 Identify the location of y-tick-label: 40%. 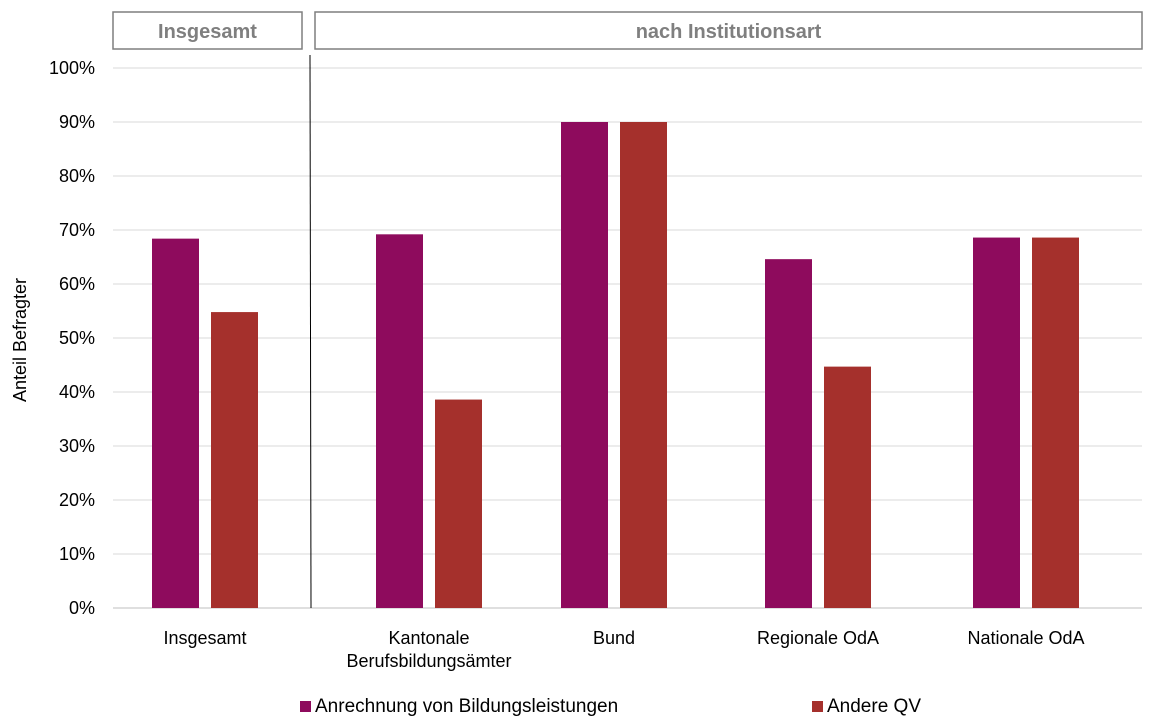
(77, 392).